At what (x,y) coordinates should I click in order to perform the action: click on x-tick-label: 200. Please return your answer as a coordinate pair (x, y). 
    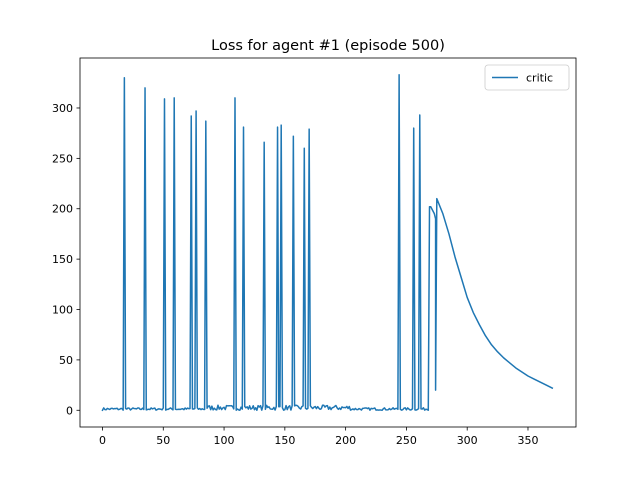
    Looking at the image, I should click on (345, 440).